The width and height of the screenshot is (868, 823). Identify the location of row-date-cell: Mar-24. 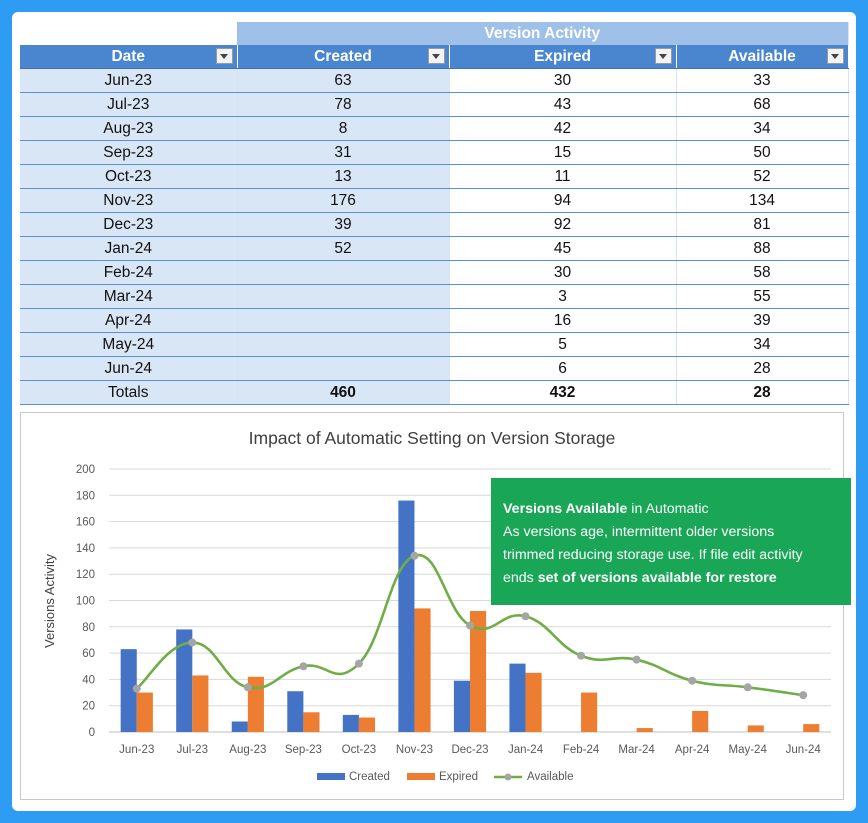
(129, 296).